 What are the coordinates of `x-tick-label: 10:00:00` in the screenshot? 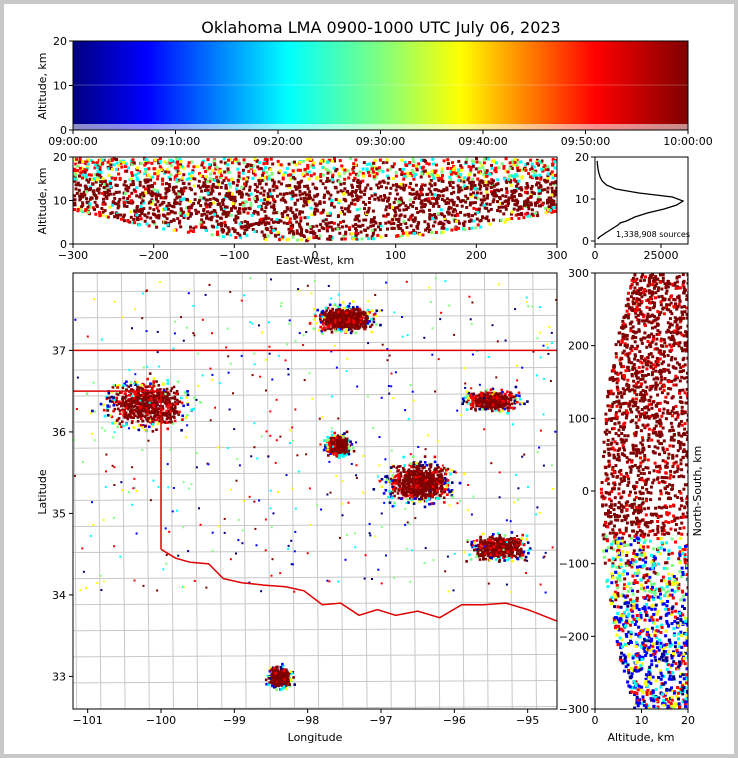 It's located at (687, 141).